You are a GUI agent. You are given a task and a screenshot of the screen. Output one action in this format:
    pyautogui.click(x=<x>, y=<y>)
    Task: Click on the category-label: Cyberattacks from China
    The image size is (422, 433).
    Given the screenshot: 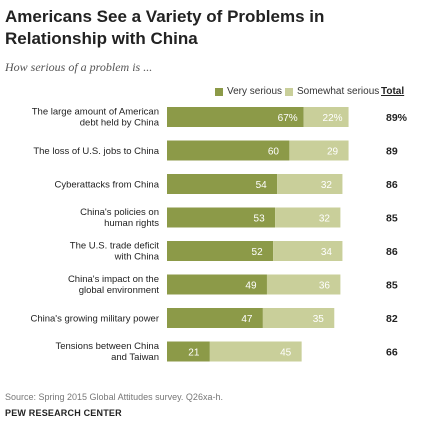 What is the action you would take?
    pyautogui.click(x=106, y=185)
    